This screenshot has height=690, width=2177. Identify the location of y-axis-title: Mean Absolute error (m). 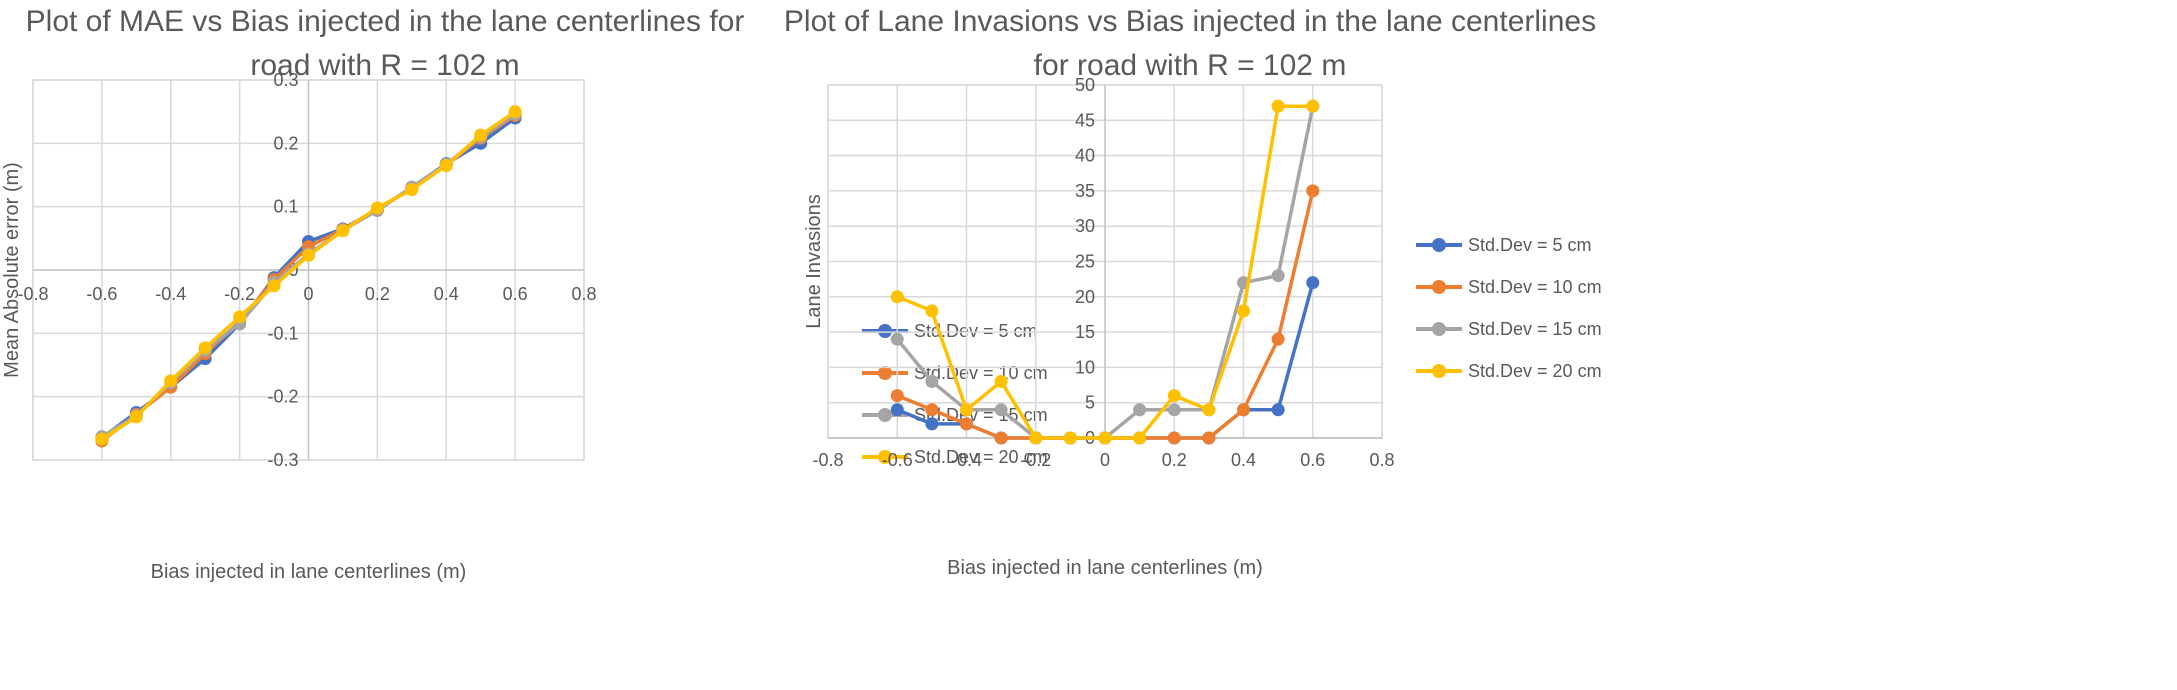
(12, 270).